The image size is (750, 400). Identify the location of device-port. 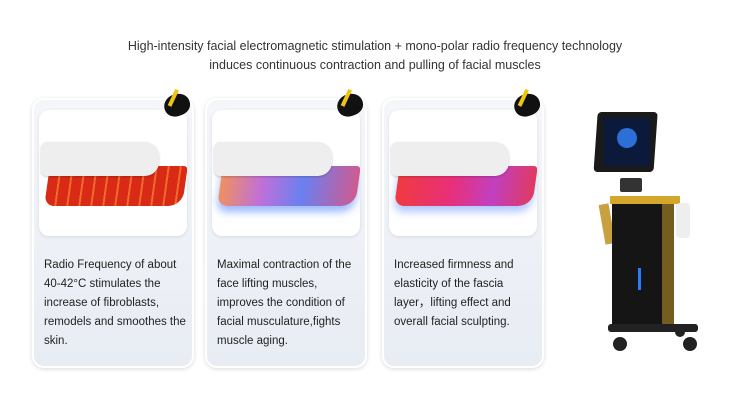
(631, 185).